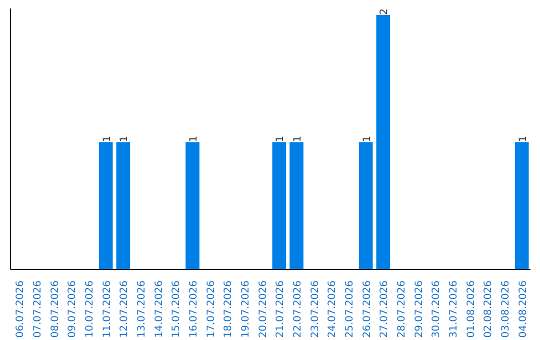  Describe the element at coordinates (436, 309) in the screenshot. I see `x-tick-label: 30.07.2026` at that location.